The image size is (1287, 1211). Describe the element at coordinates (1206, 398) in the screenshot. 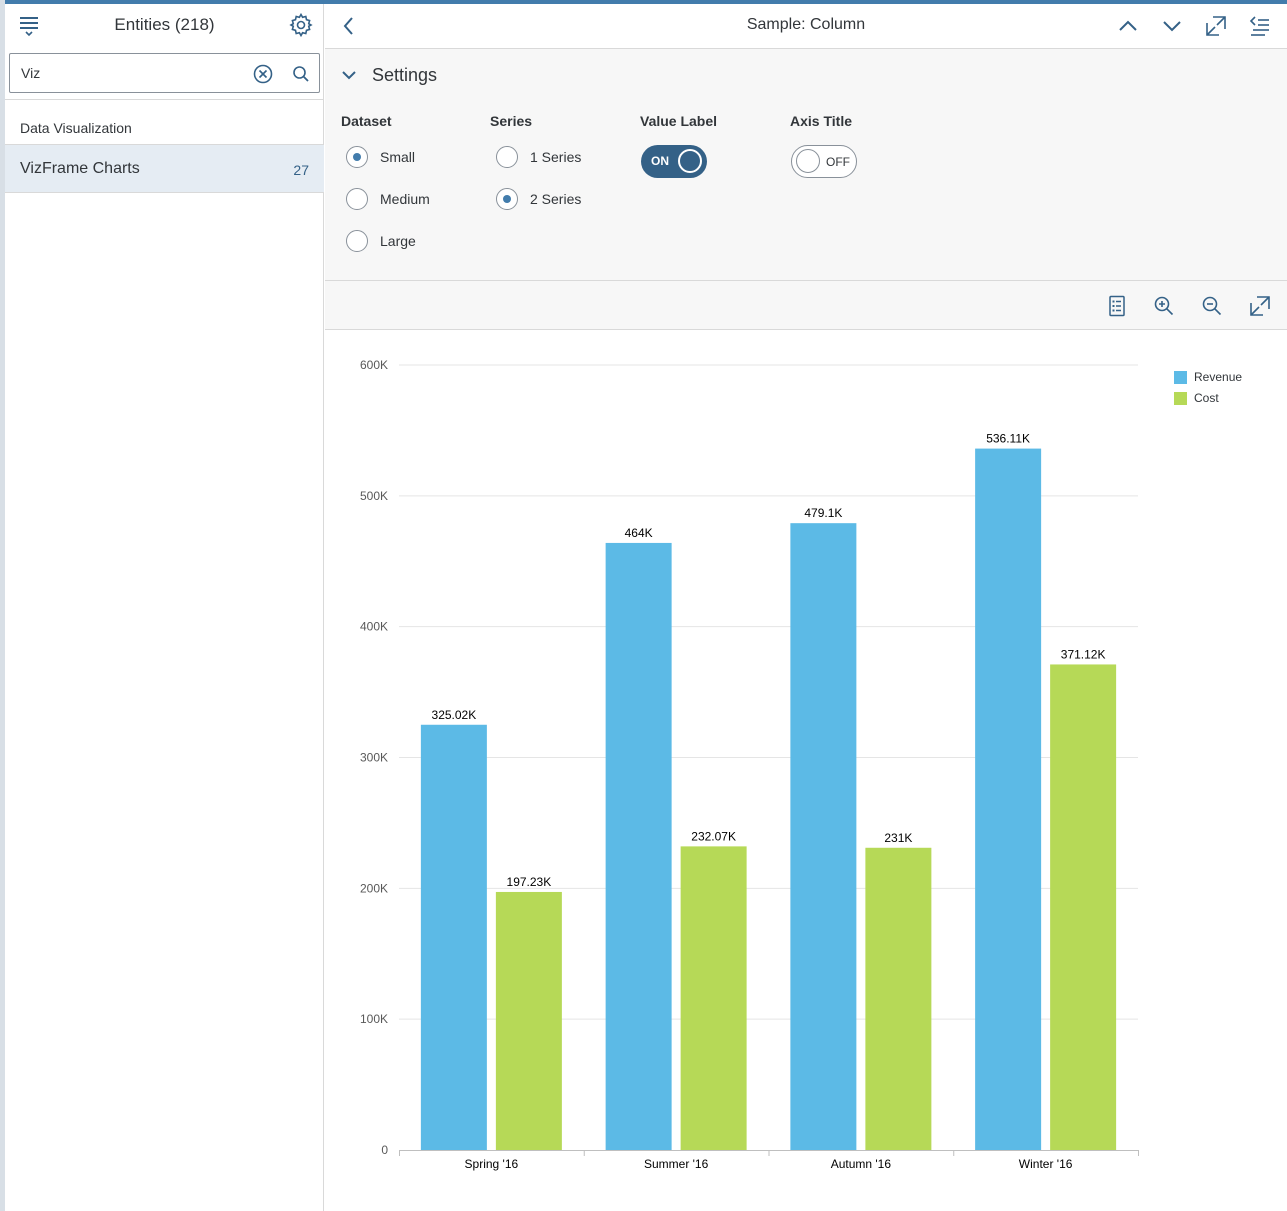

I see `legend-label: Cost` at that location.